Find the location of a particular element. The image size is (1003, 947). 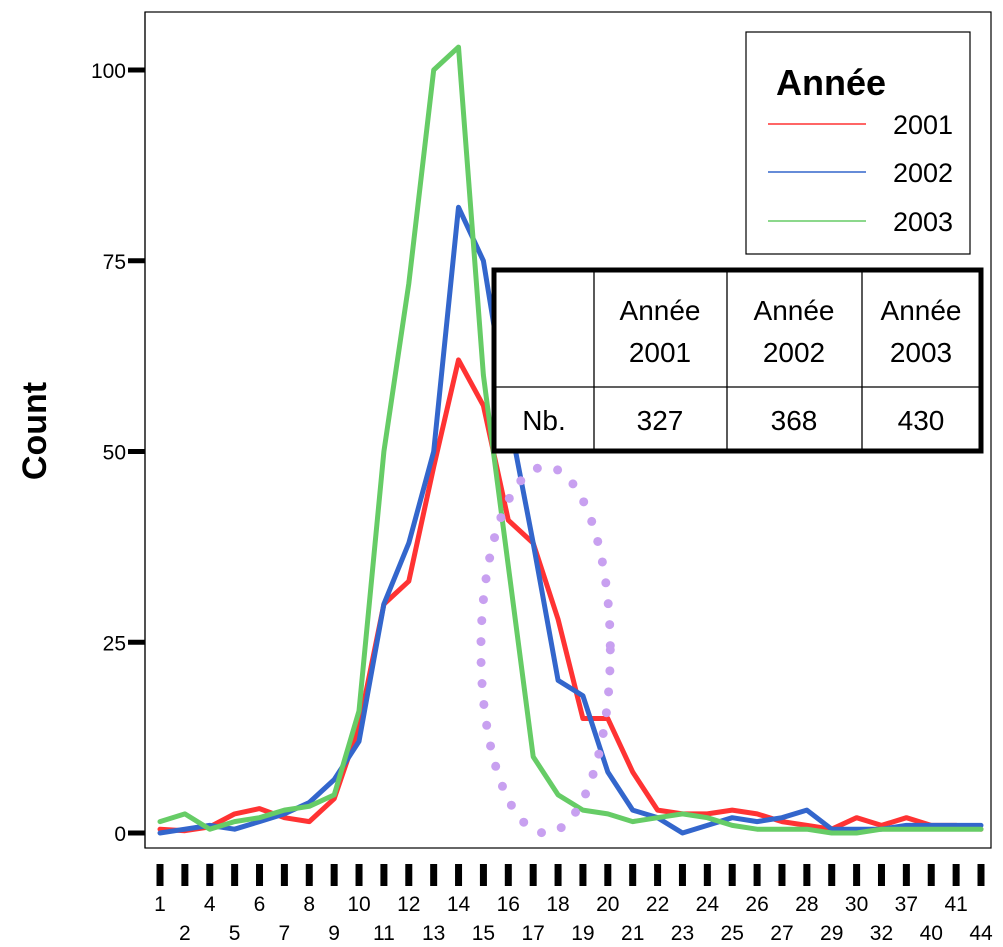

annotation-ellipse is located at coordinates (545, 650).